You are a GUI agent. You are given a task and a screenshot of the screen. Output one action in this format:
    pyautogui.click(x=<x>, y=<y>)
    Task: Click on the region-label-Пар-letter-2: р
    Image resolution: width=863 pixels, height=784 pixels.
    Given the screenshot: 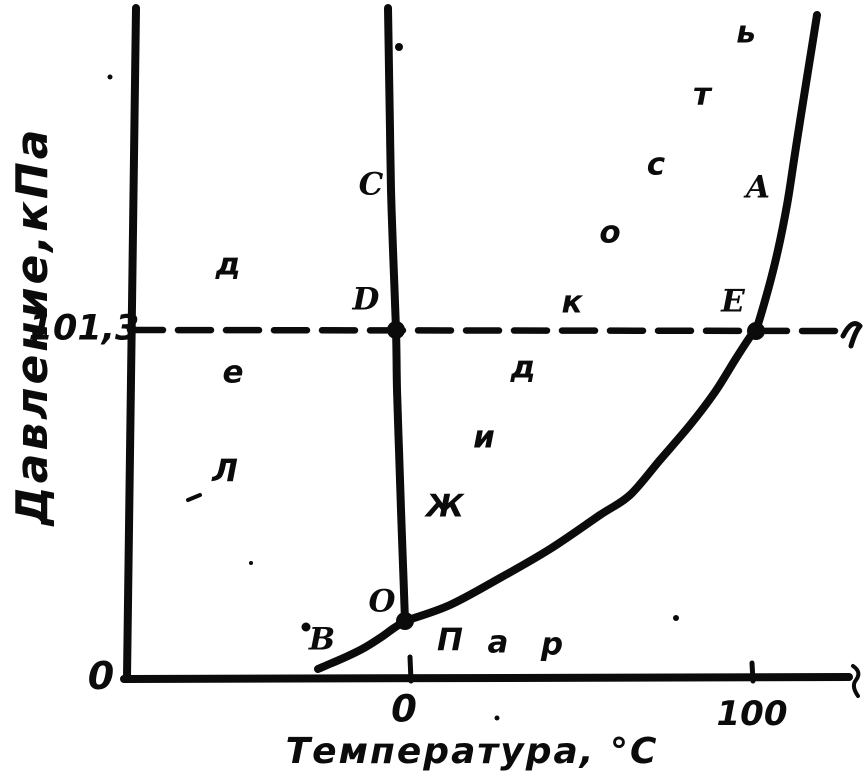 What is the action you would take?
    pyautogui.click(x=552, y=644)
    